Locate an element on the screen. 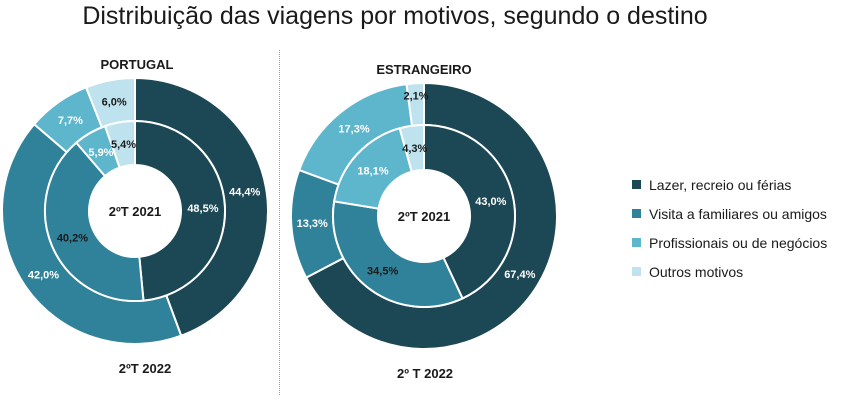  inner-pct-label-outros: 5,4% is located at coordinates (123, 145).